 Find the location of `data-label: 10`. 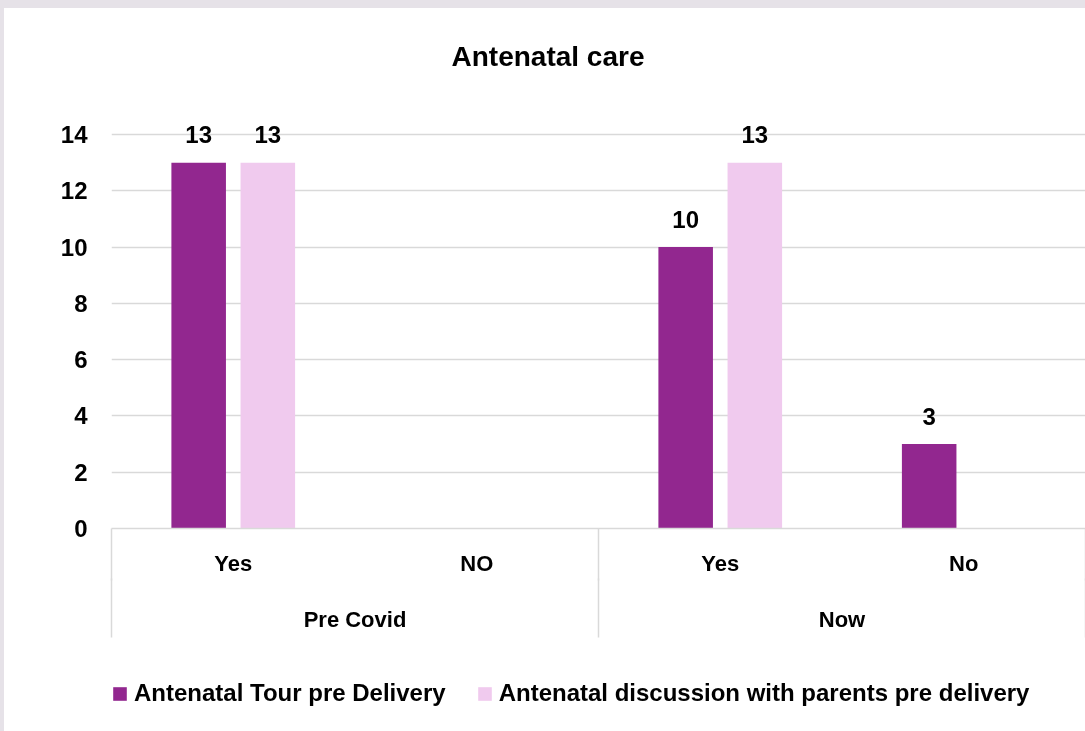

data-label: 10 is located at coordinates (686, 219).